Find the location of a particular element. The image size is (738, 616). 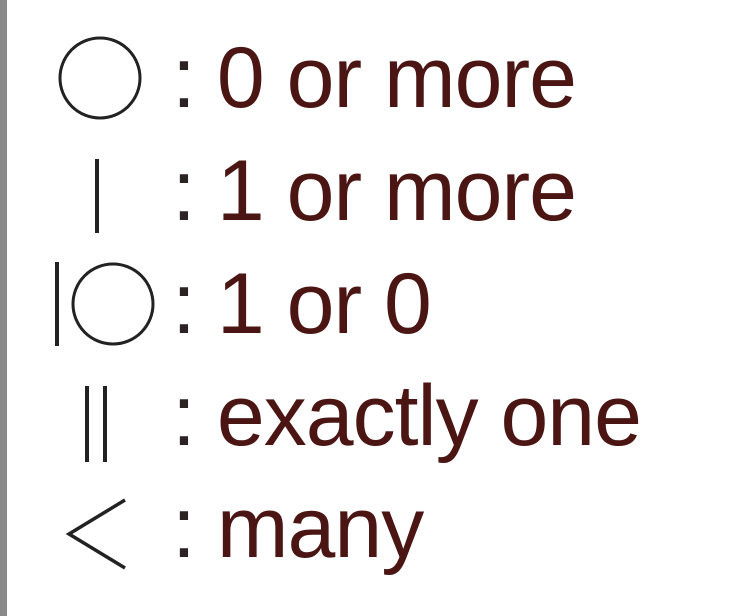

legend-text: :1 or 0 is located at coordinates (302, 304).